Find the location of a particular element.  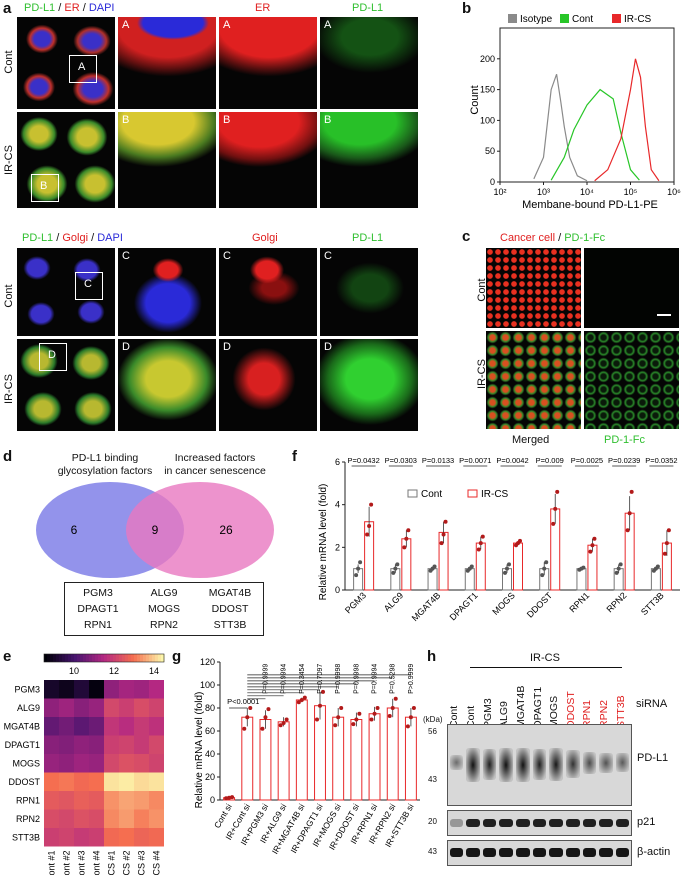

inset-letter-c-golgi: C is located at coordinates (227, 256).